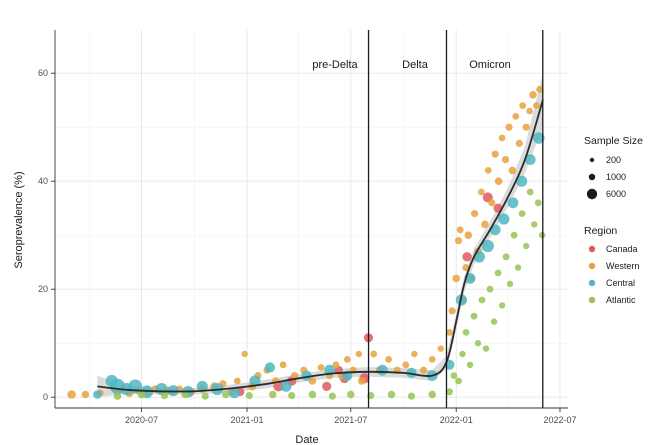  I want to click on era-label-omicron: Omicron, so click(490, 65).